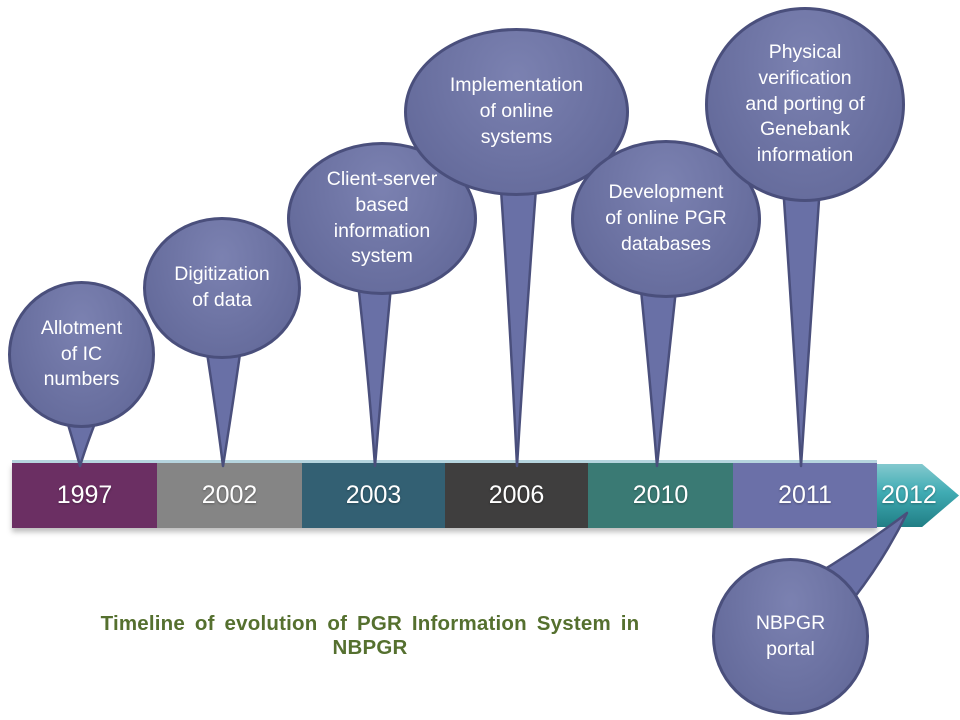  I want to click on year-label: 2002, so click(229, 495).